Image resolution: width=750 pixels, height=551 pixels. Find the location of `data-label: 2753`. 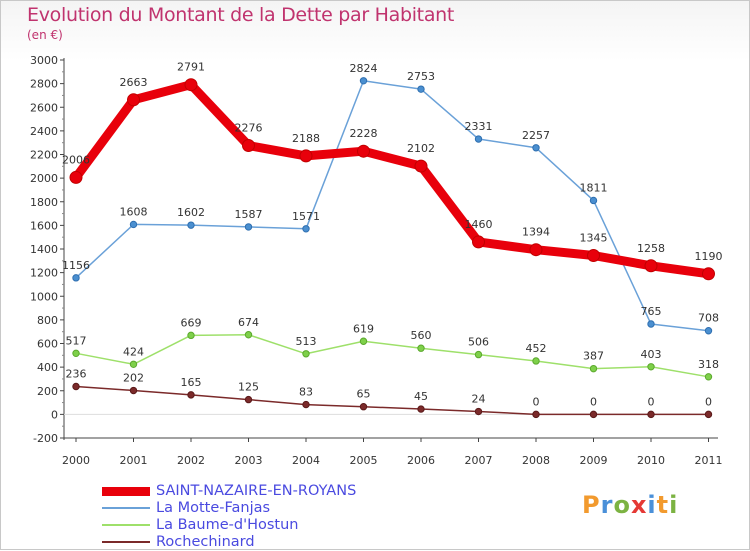

data-label: 2753 is located at coordinates (421, 76).